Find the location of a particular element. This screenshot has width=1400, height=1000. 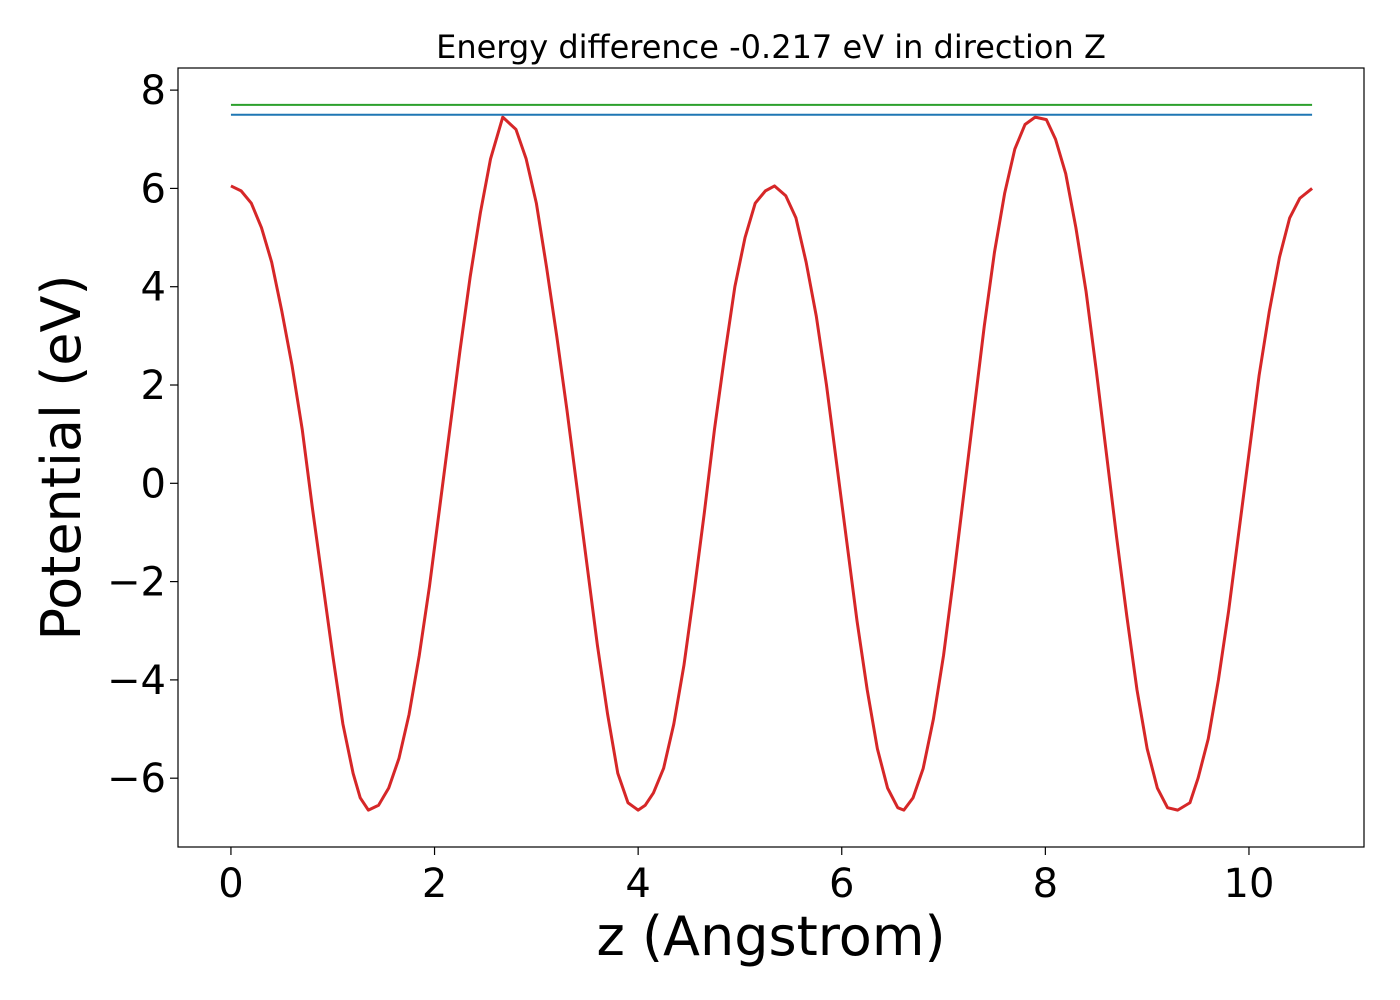

y-tick-label: 8 is located at coordinates (153, 91).